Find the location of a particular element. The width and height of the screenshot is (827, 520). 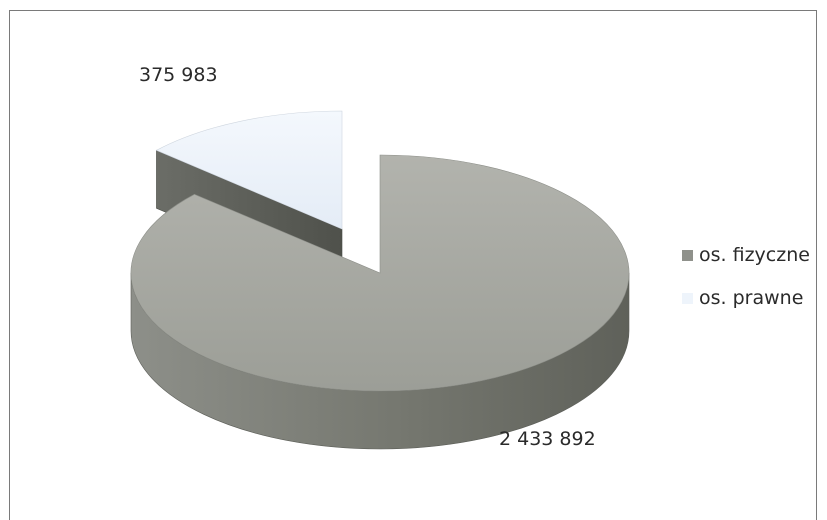

legend-label-os-prawne: os. prawne is located at coordinates (751, 298).